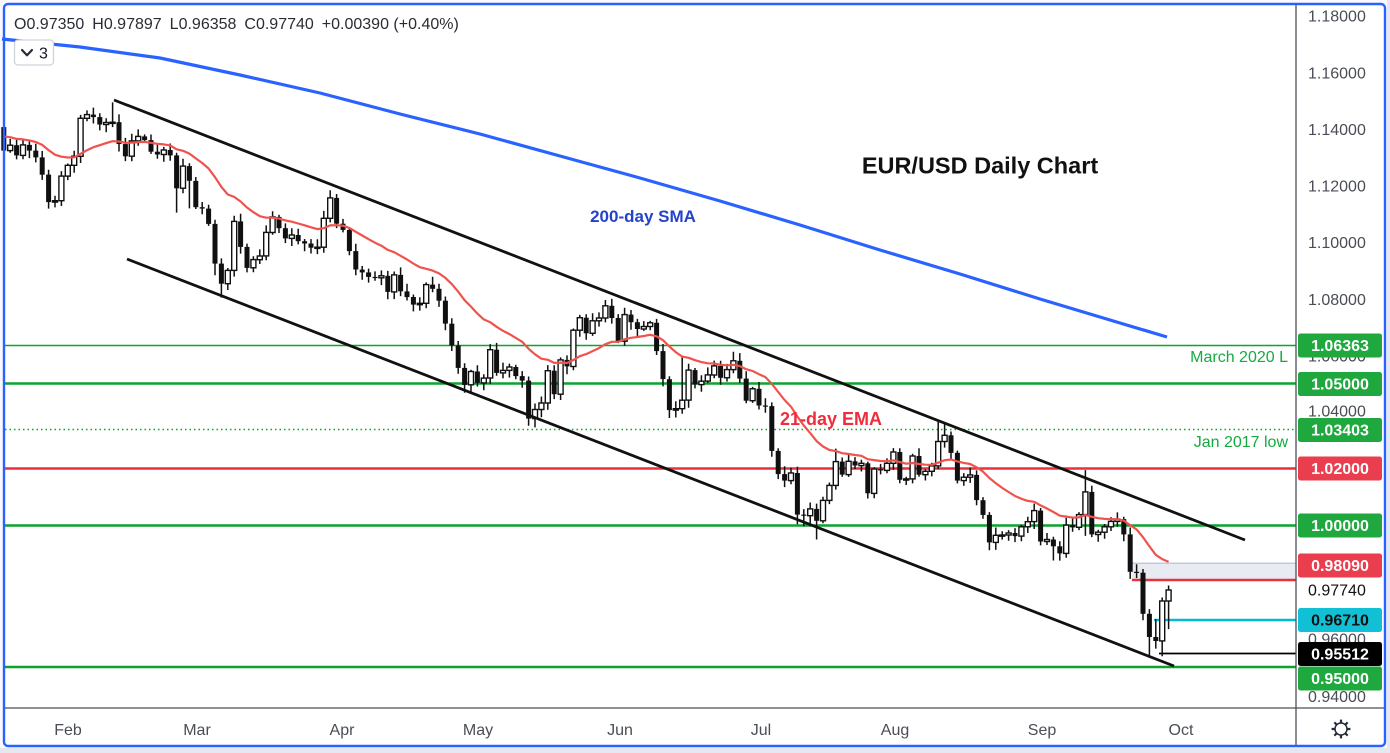 This screenshot has width=1390, height=753. I want to click on svg-text: Oct, so click(1181, 730).